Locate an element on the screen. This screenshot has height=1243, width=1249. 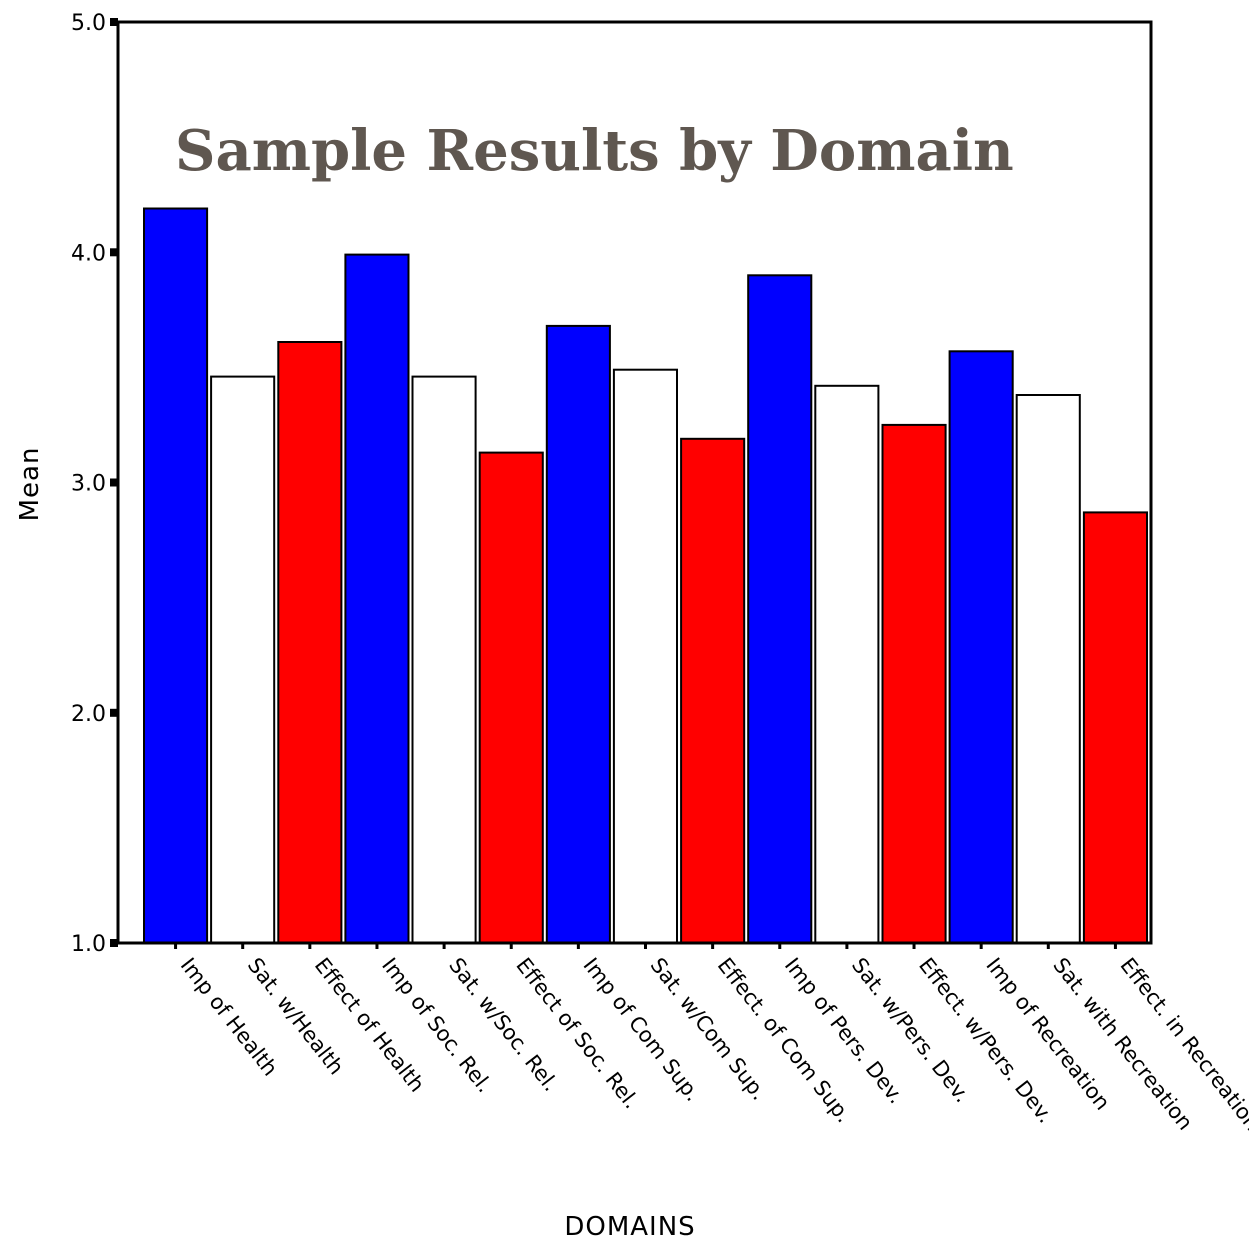
y-axis: 1.0 2.0 3.0 4.0 5.0 is located at coordinates (94, 484).